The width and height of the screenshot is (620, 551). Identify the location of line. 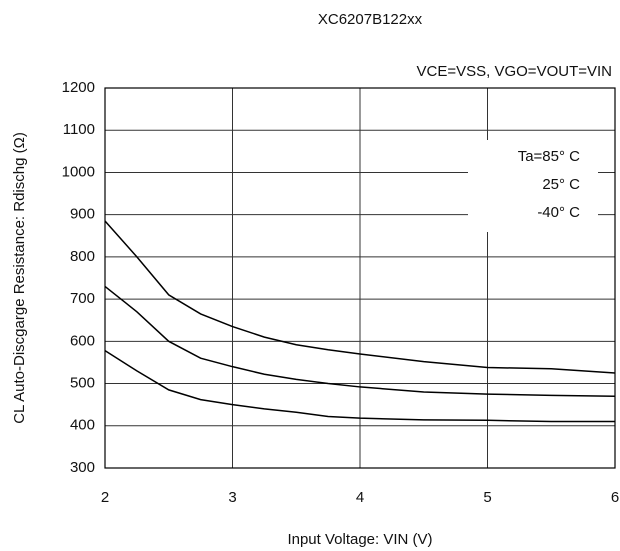
(359, 386).